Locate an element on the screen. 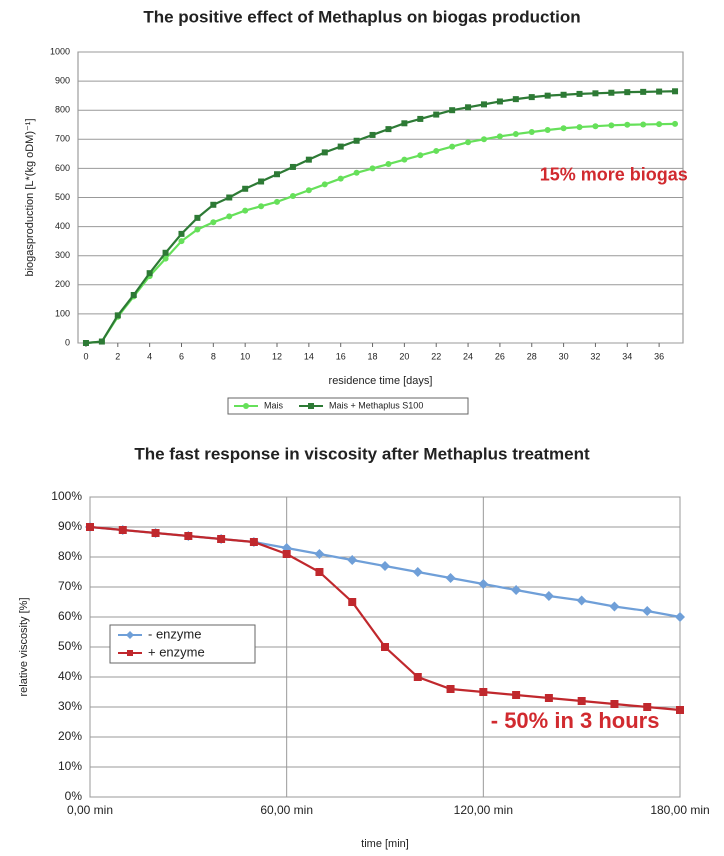 This screenshot has width=724, height=856. x-tick-label: 180,00 min is located at coordinates (679, 810).